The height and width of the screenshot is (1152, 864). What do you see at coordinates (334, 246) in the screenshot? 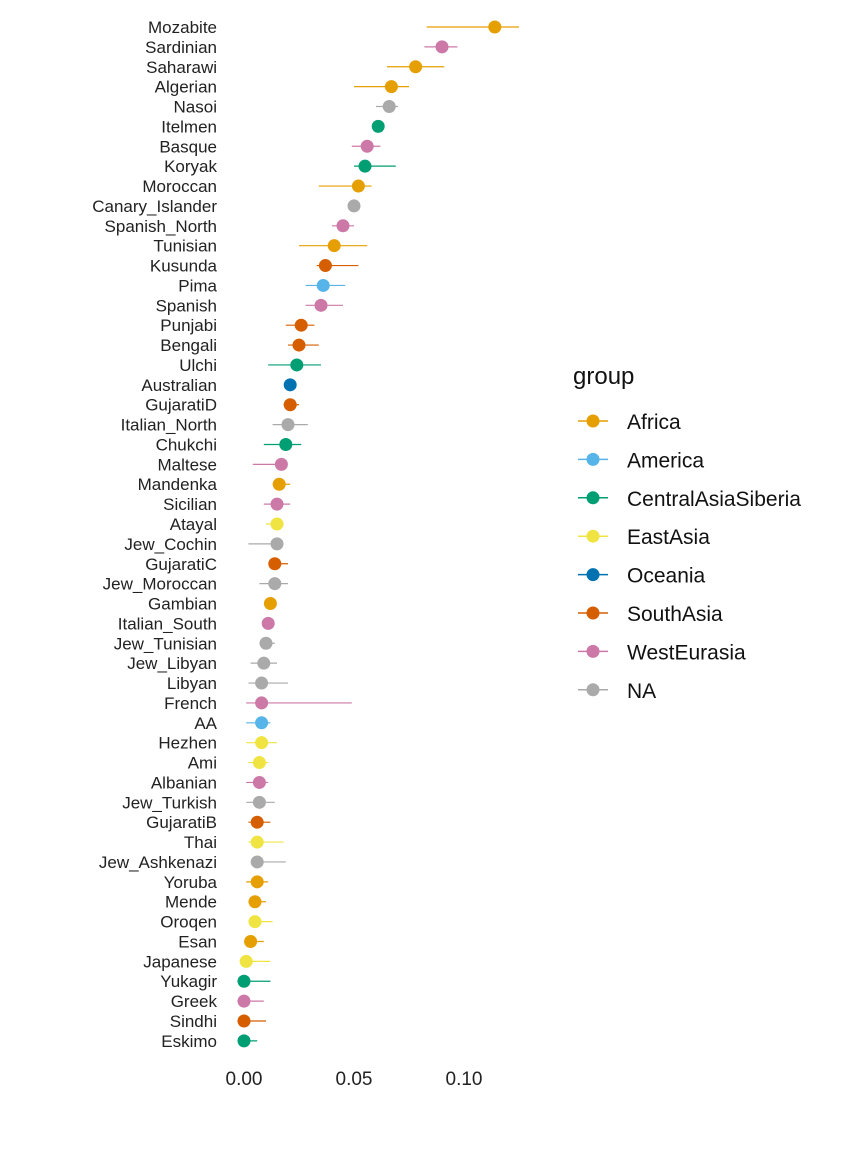
I see `point-tunisian` at bounding box center [334, 246].